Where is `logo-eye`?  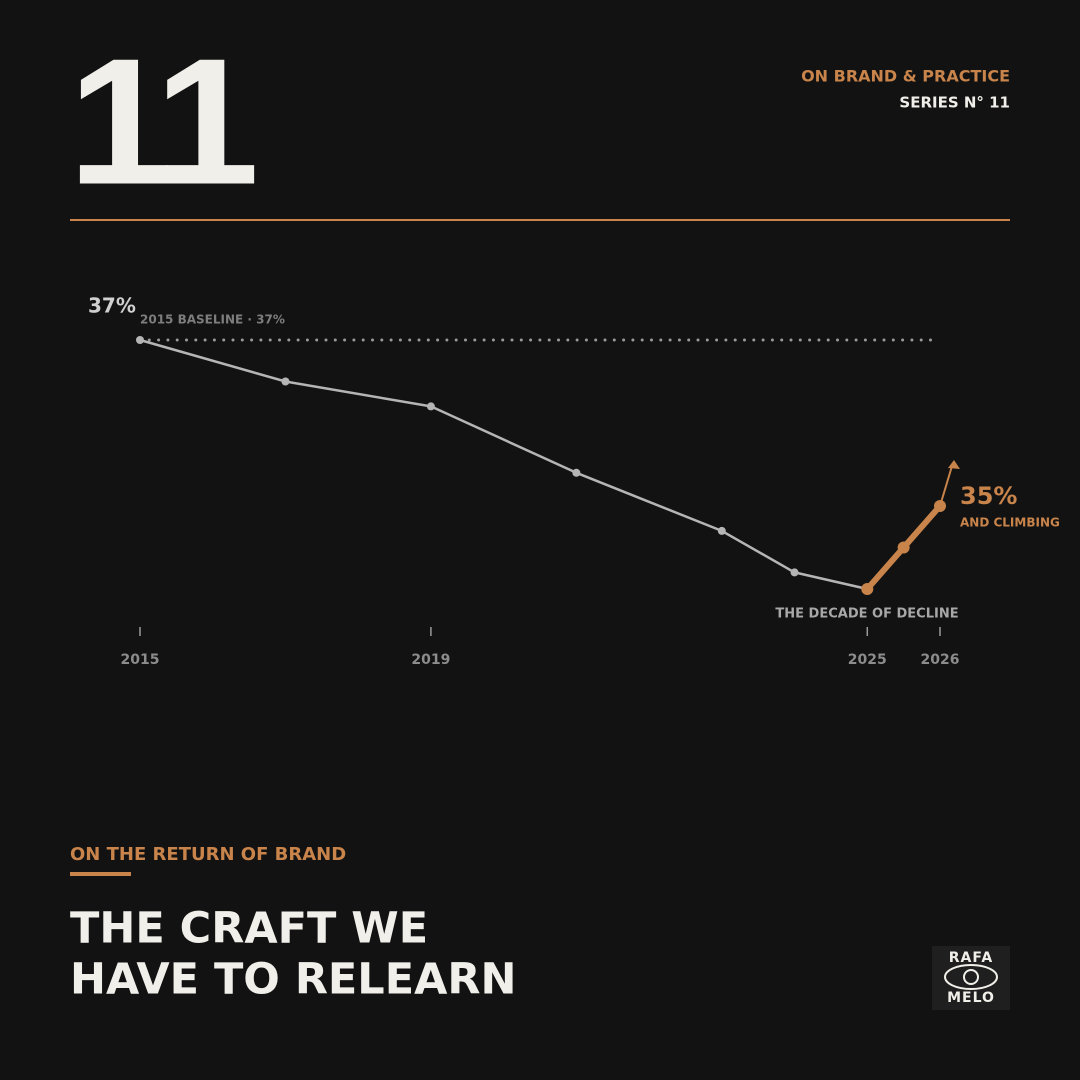
logo-eye is located at coordinates (971, 977).